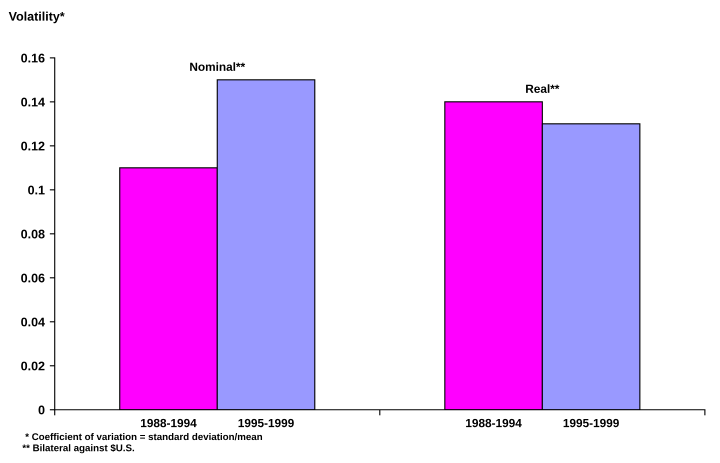 This screenshot has width=720, height=463. I want to click on y-tick-label: 0.08, so click(33, 234).